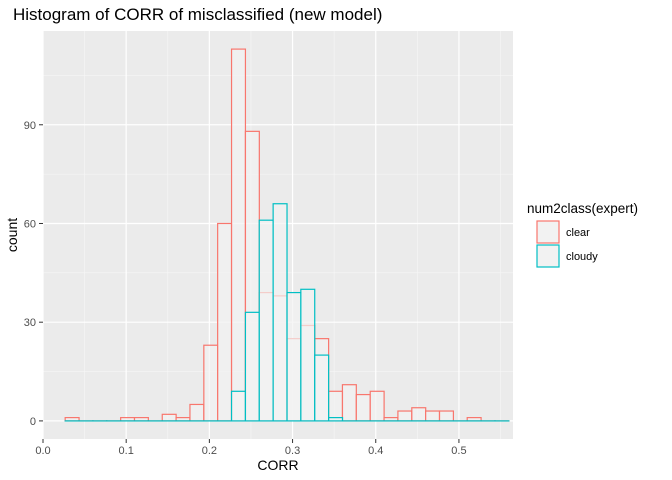 This screenshot has height=480, width=672. I want to click on y-tick-label: 60, so click(30, 224).